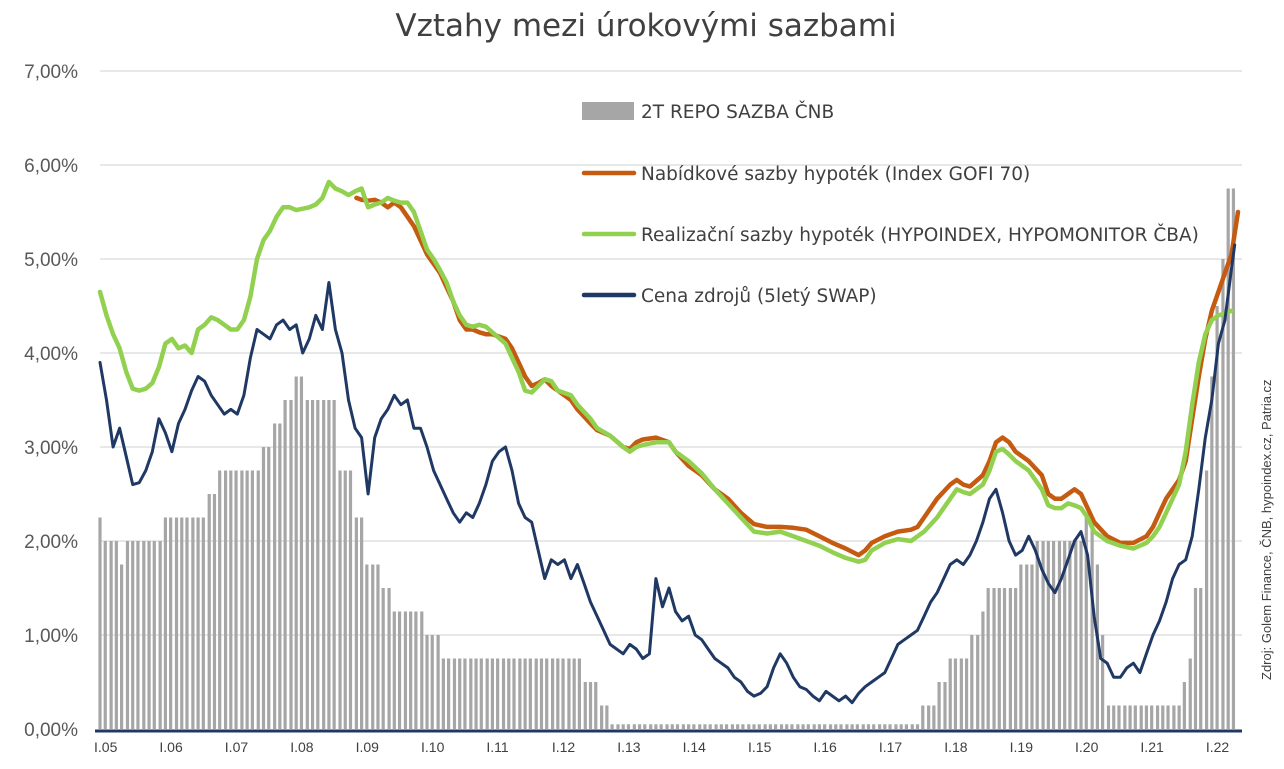 The image size is (1284, 769). What do you see at coordinates (825, 747) in the screenshot?
I see `x-tick-label: I.16` at bounding box center [825, 747].